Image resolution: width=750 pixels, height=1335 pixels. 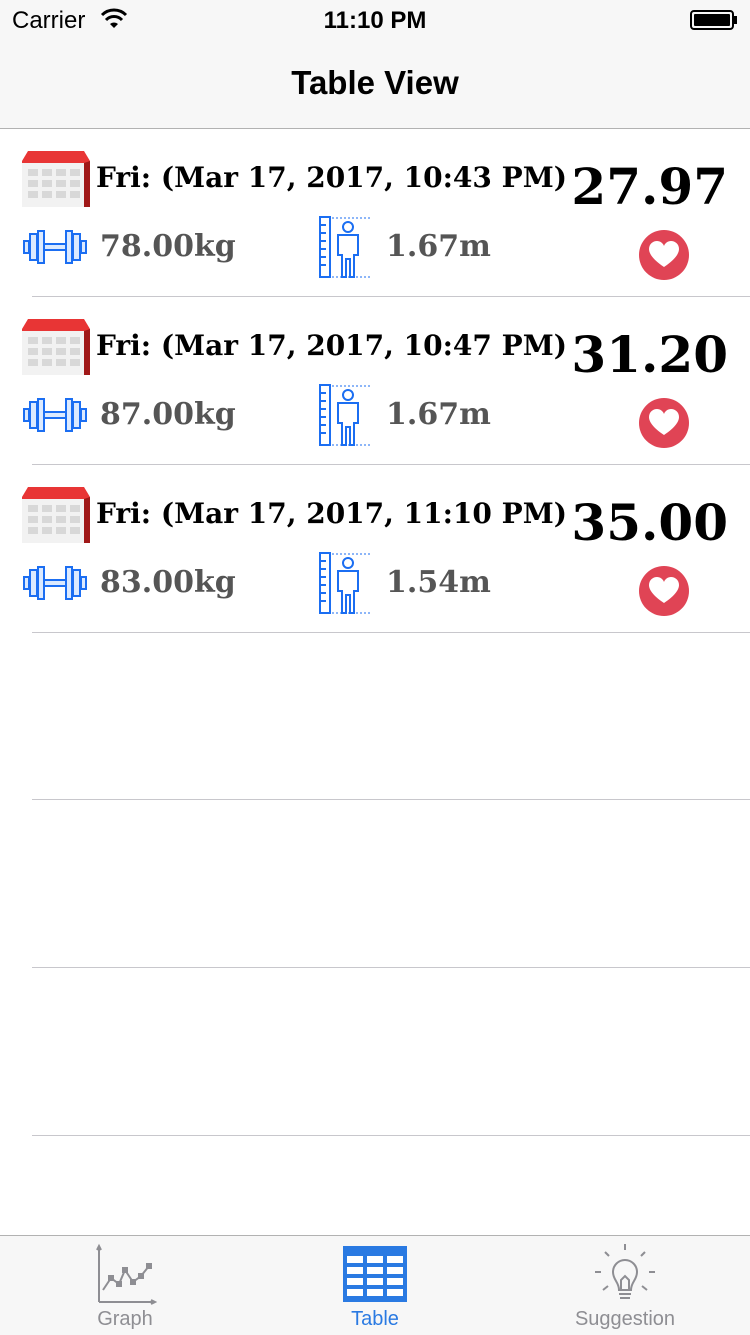 I want to click on weight-value: 83.00kg, so click(x=168, y=582).